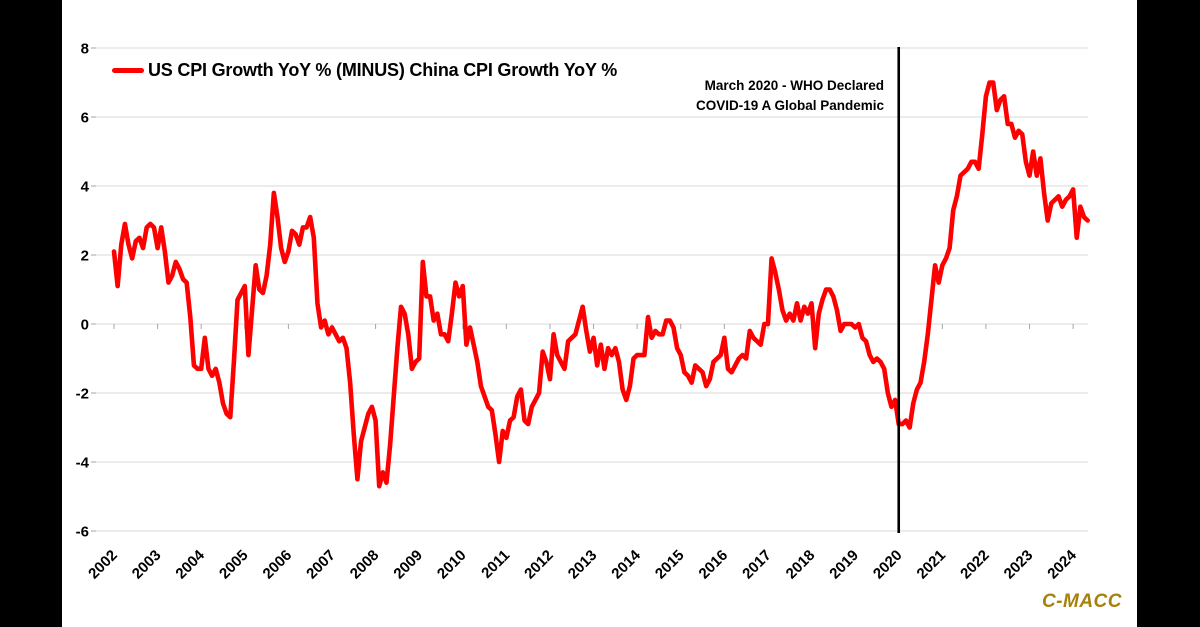 This screenshot has width=1200, height=627. What do you see at coordinates (801, 565) in the screenshot?
I see `x-axis-label: 2018` at bounding box center [801, 565].